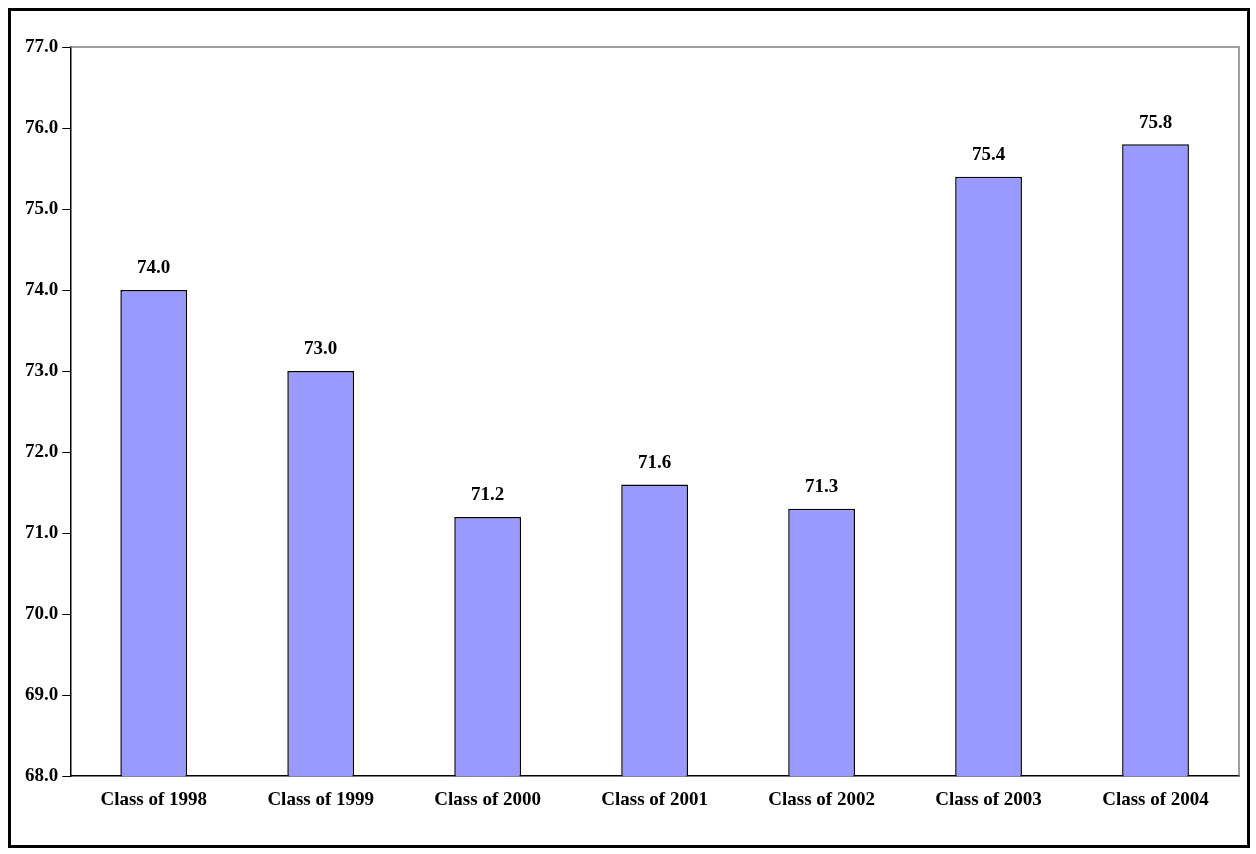  Describe the element at coordinates (42, 532) in the screenshot. I see `y-tick-label: 71.0` at that location.